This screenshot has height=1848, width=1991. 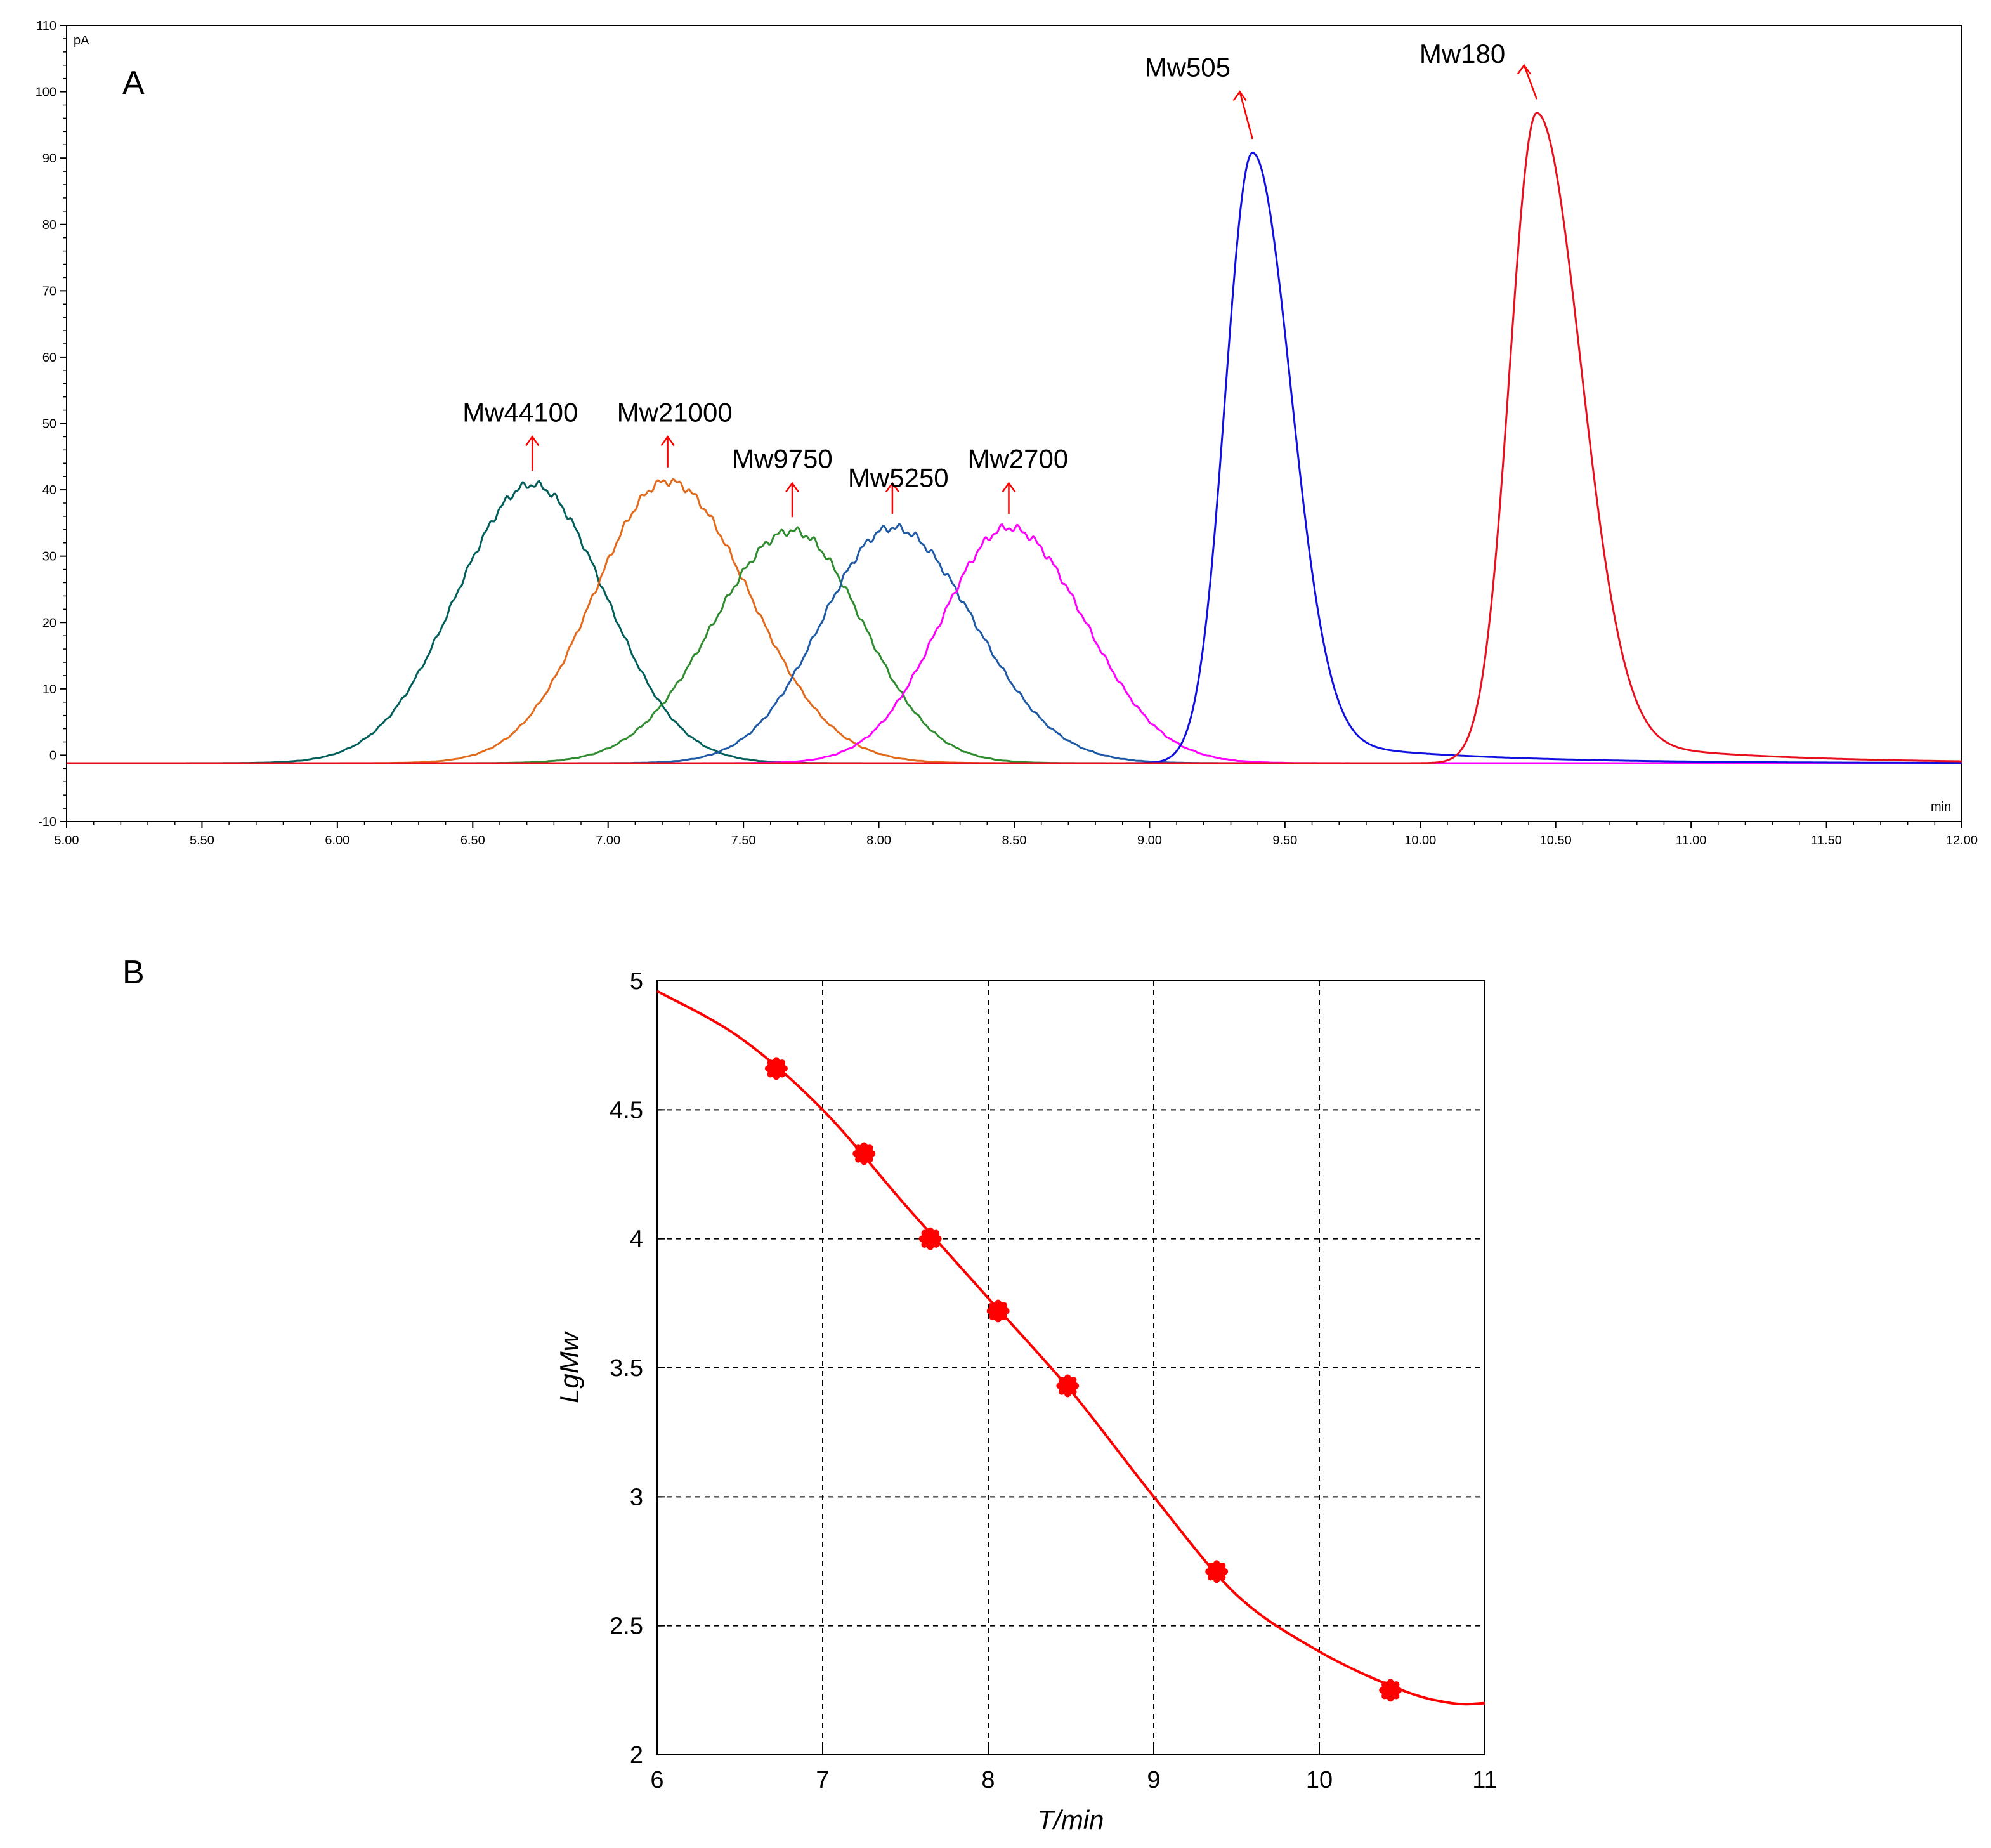 What do you see at coordinates (47, 822) in the screenshot?
I see `panel-a-y-tick-label: -10` at bounding box center [47, 822].